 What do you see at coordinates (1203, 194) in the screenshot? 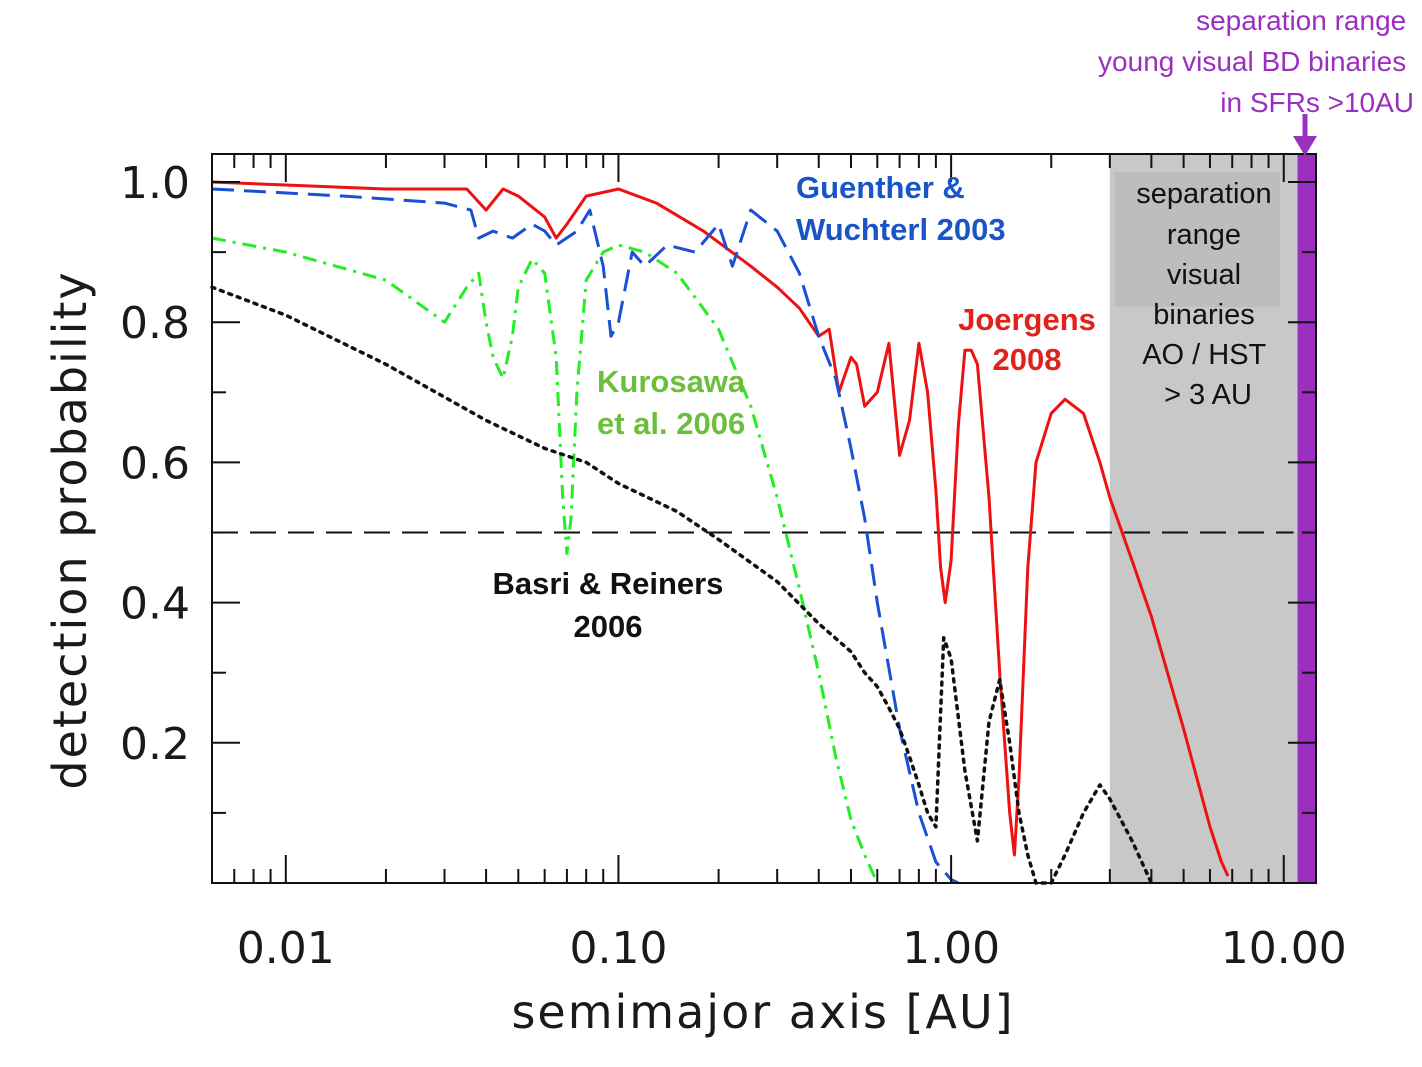
I see `gray-region-label-line1: separation` at bounding box center [1203, 194].